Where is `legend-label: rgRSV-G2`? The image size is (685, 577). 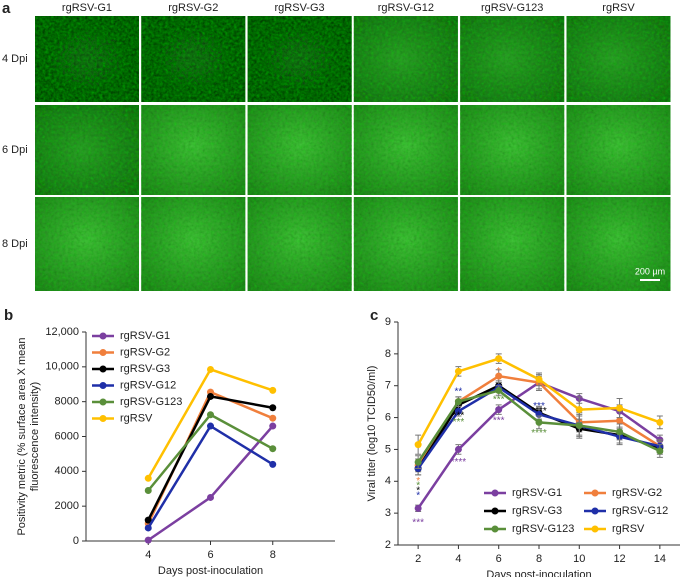 legend-label: rgRSV-G2 is located at coordinates (145, 352).